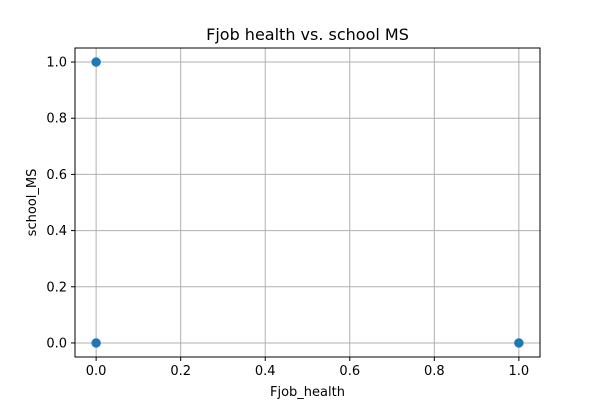 This screenshot has height=400, width=600. Describe the element at coordinates (434, 371) in the screenshot. I see `x-tick-label: 0.8` at that location.